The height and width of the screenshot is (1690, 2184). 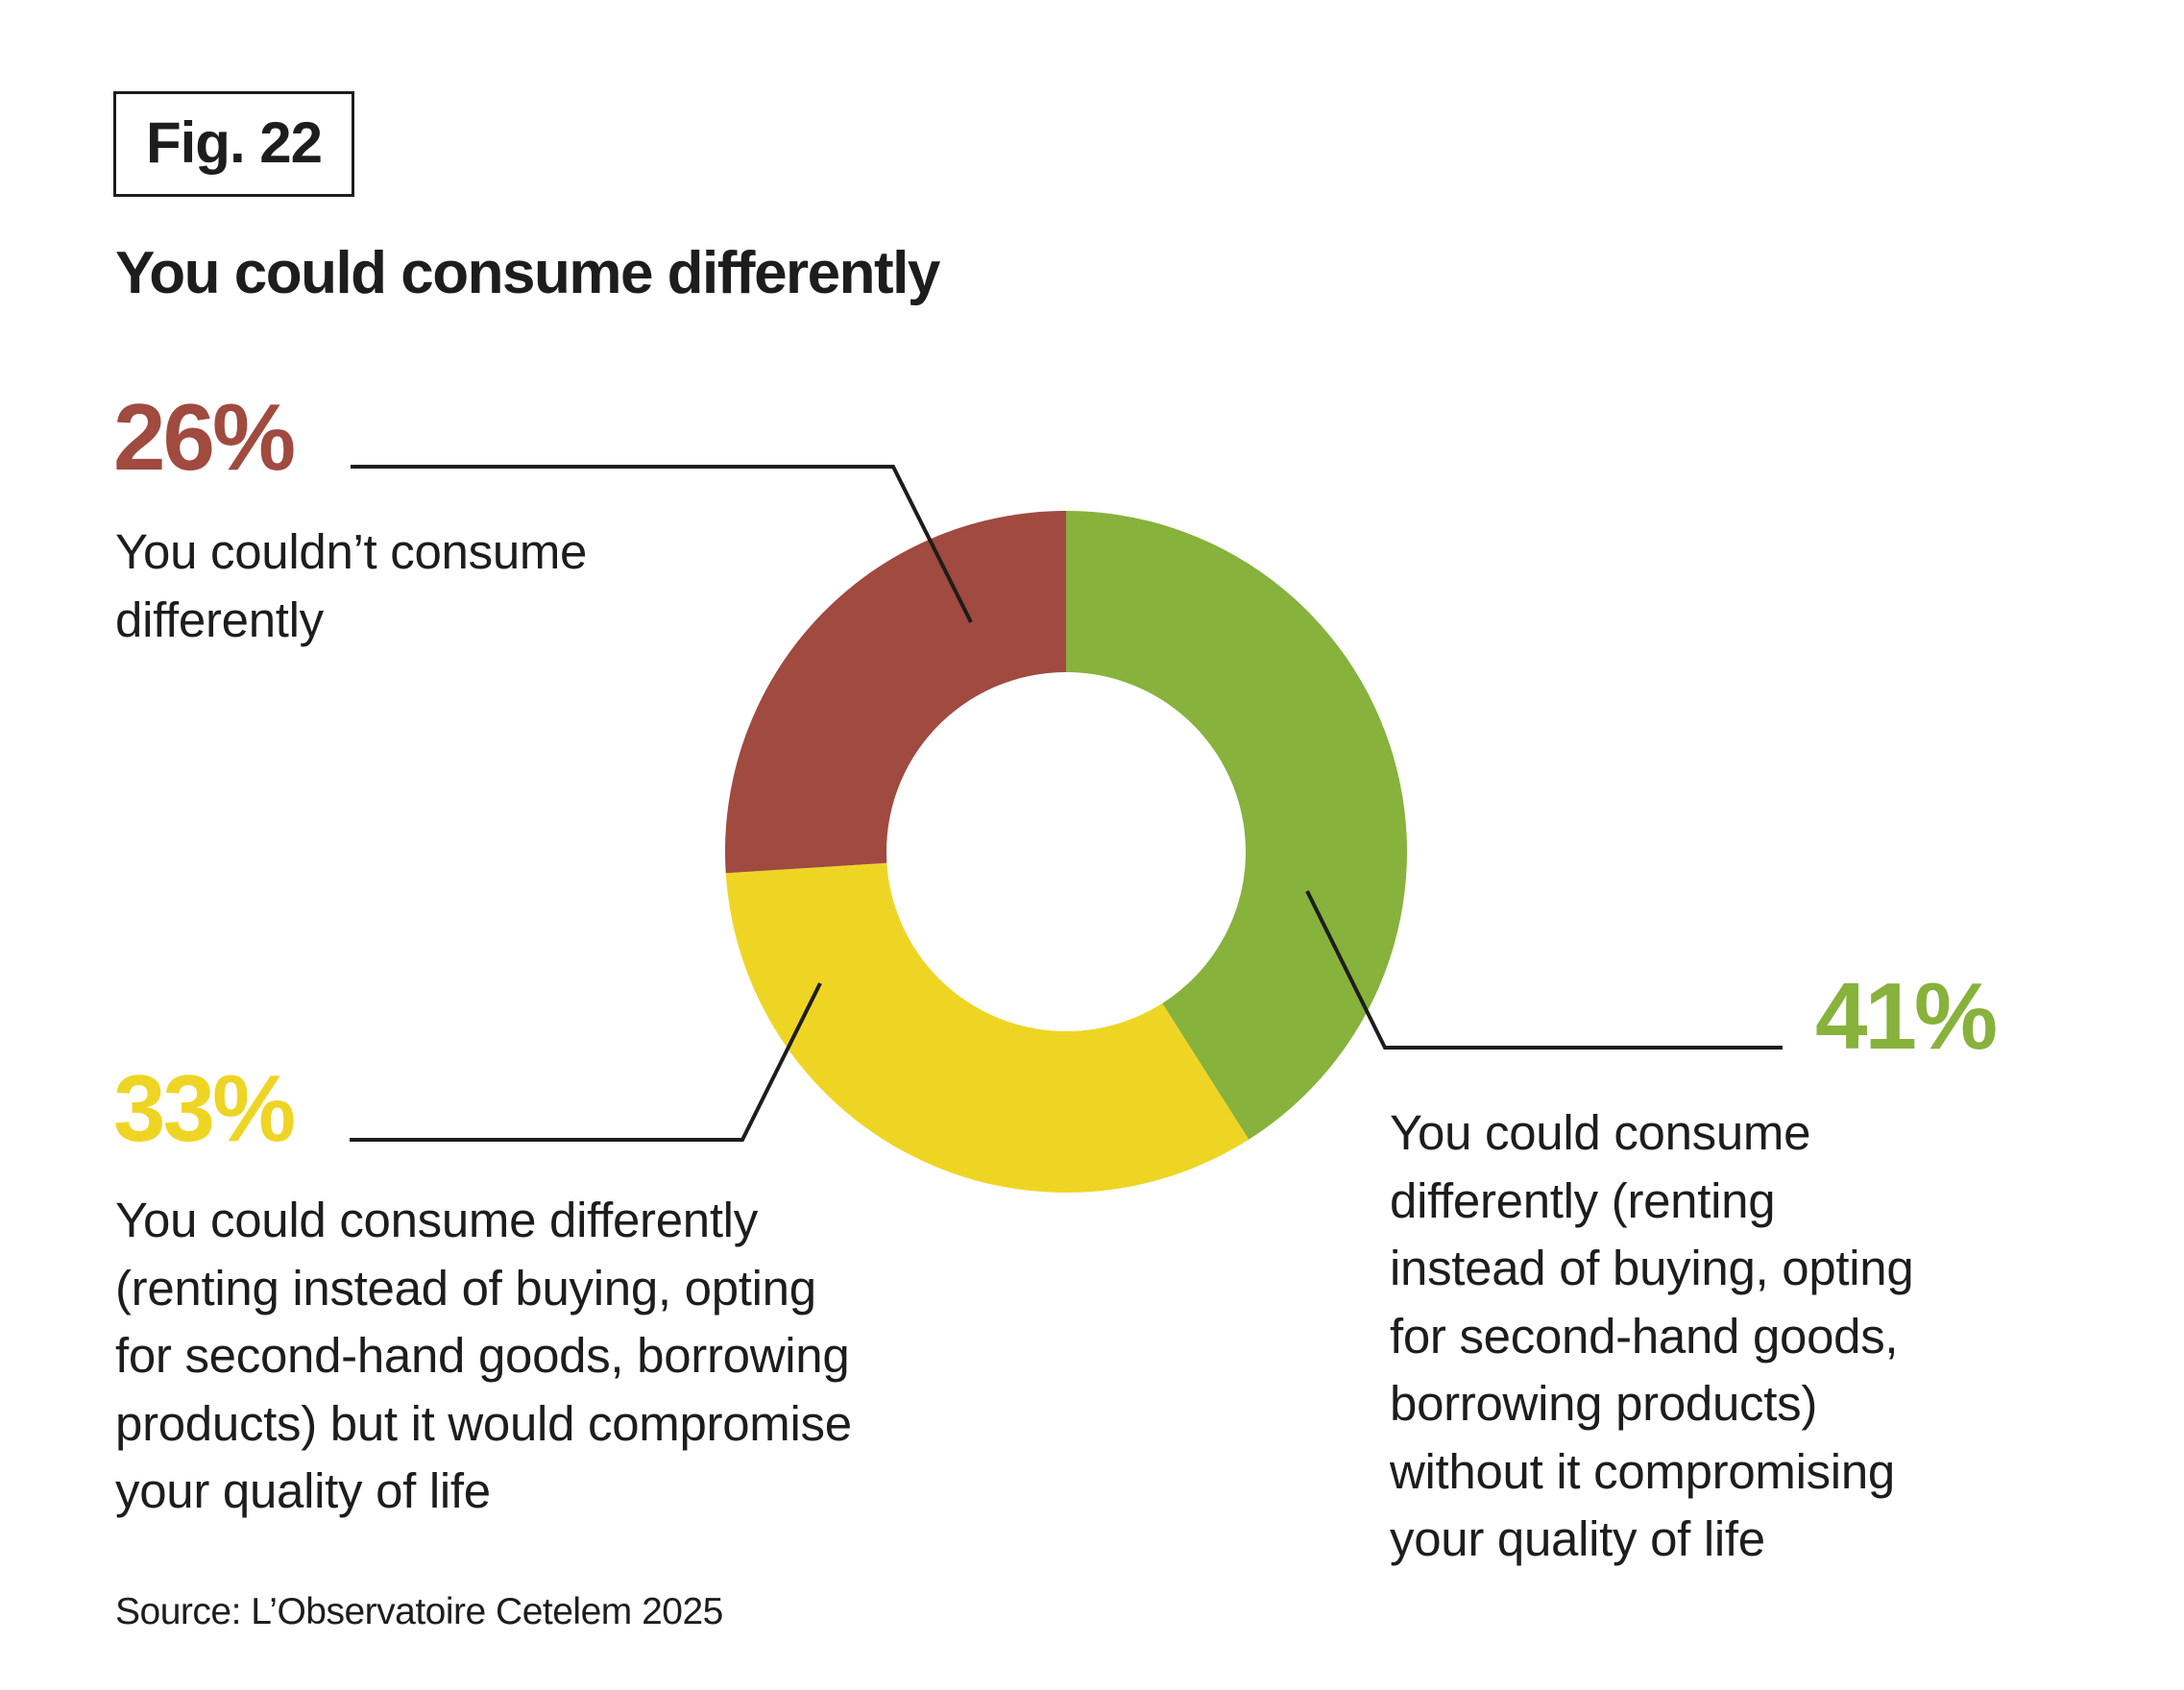 I want to click on slice-value-label-red: 26%, so click(x=204, y=437).